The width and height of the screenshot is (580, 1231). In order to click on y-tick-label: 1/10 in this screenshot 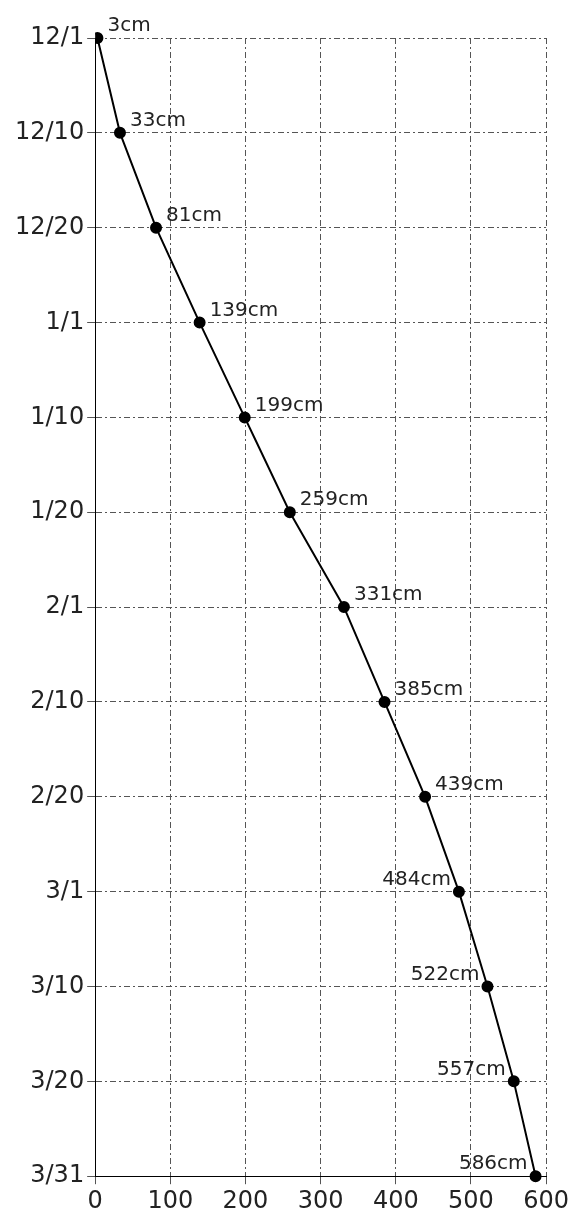, I will do `click(57, 415)`.